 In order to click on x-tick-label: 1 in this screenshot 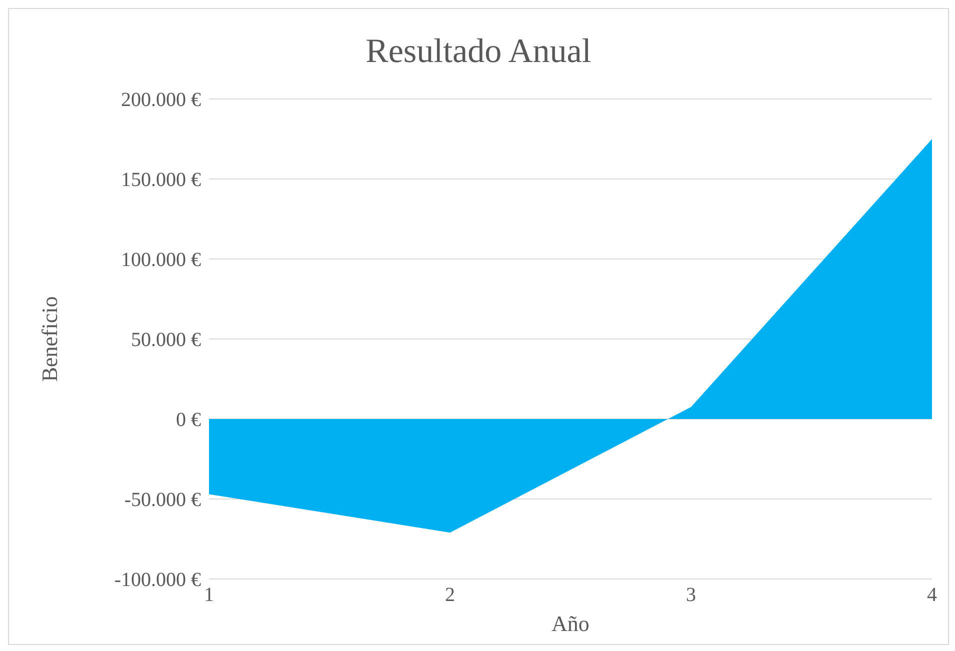, I will do `click(209, 595)`.